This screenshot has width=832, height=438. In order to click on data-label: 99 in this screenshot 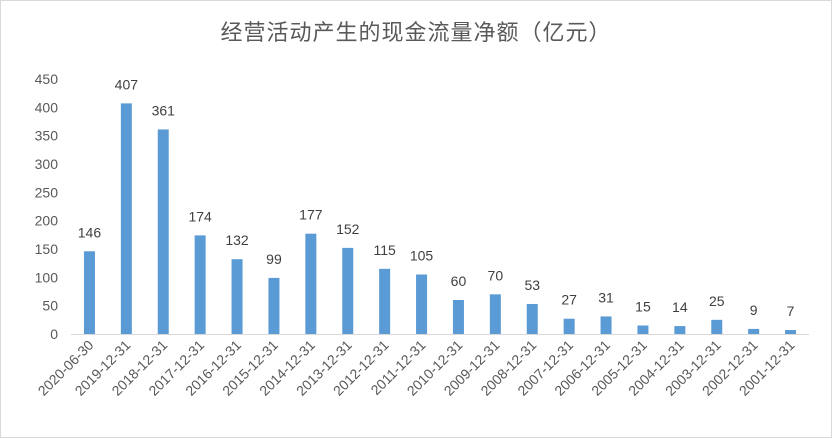, I will do `click(274, 259)`.